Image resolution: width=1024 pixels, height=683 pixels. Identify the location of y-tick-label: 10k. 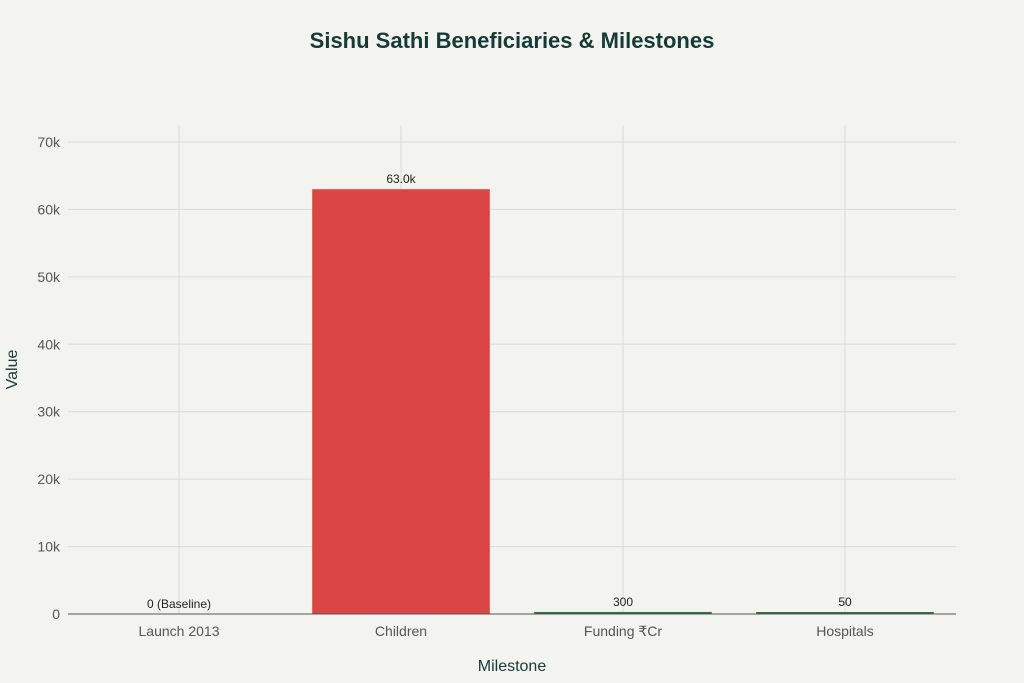
(49, 547).